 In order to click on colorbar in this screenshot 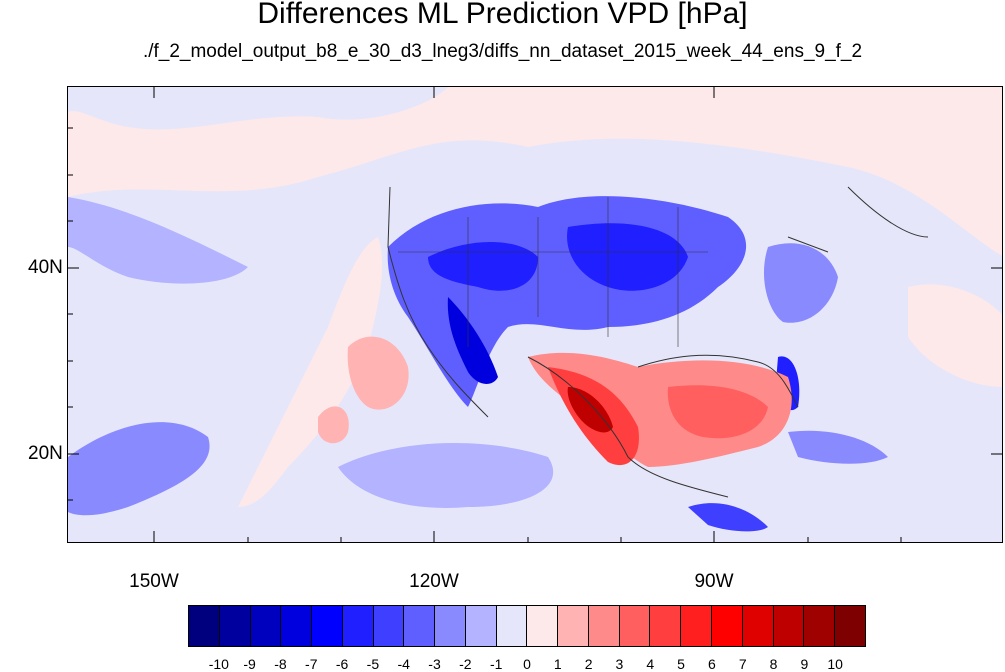, I will do `click(527, 626)`.